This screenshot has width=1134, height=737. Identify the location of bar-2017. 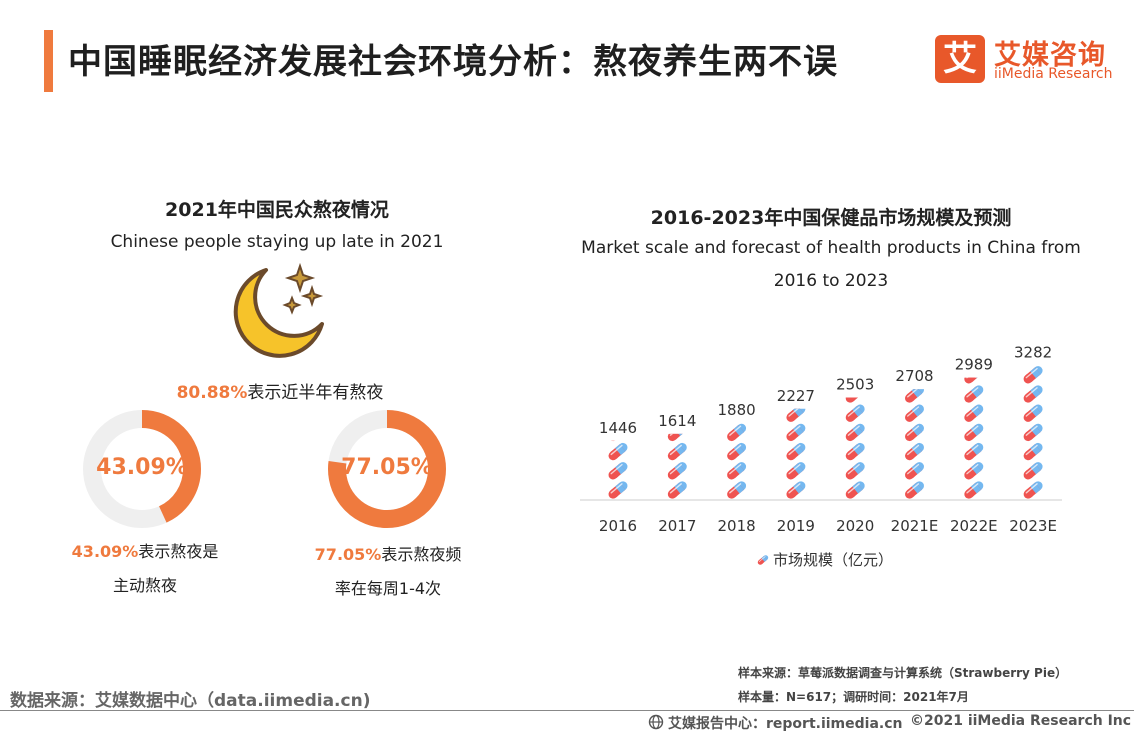
(677, 466).